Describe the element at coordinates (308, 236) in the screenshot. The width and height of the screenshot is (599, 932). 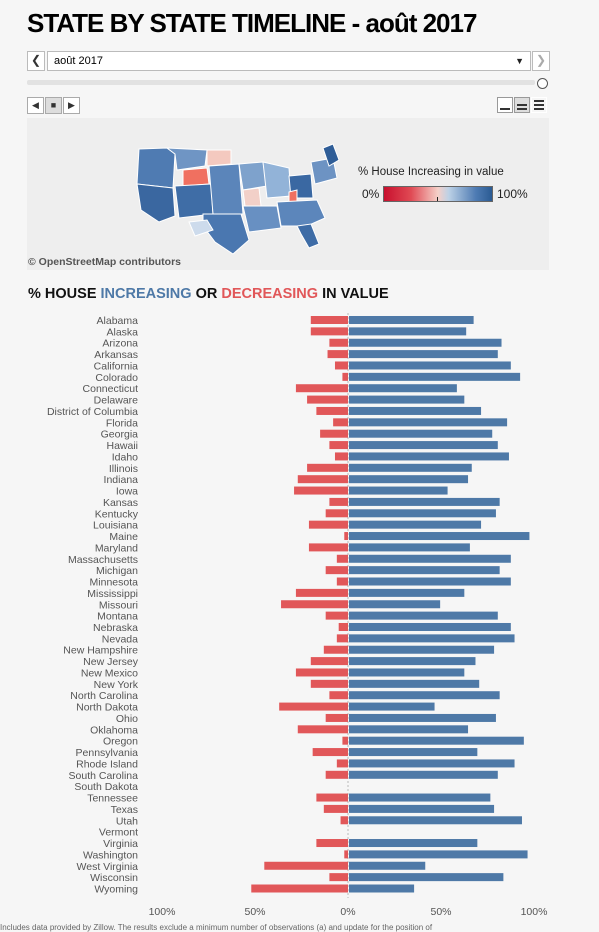
I see `state-shape-florida` at that location.